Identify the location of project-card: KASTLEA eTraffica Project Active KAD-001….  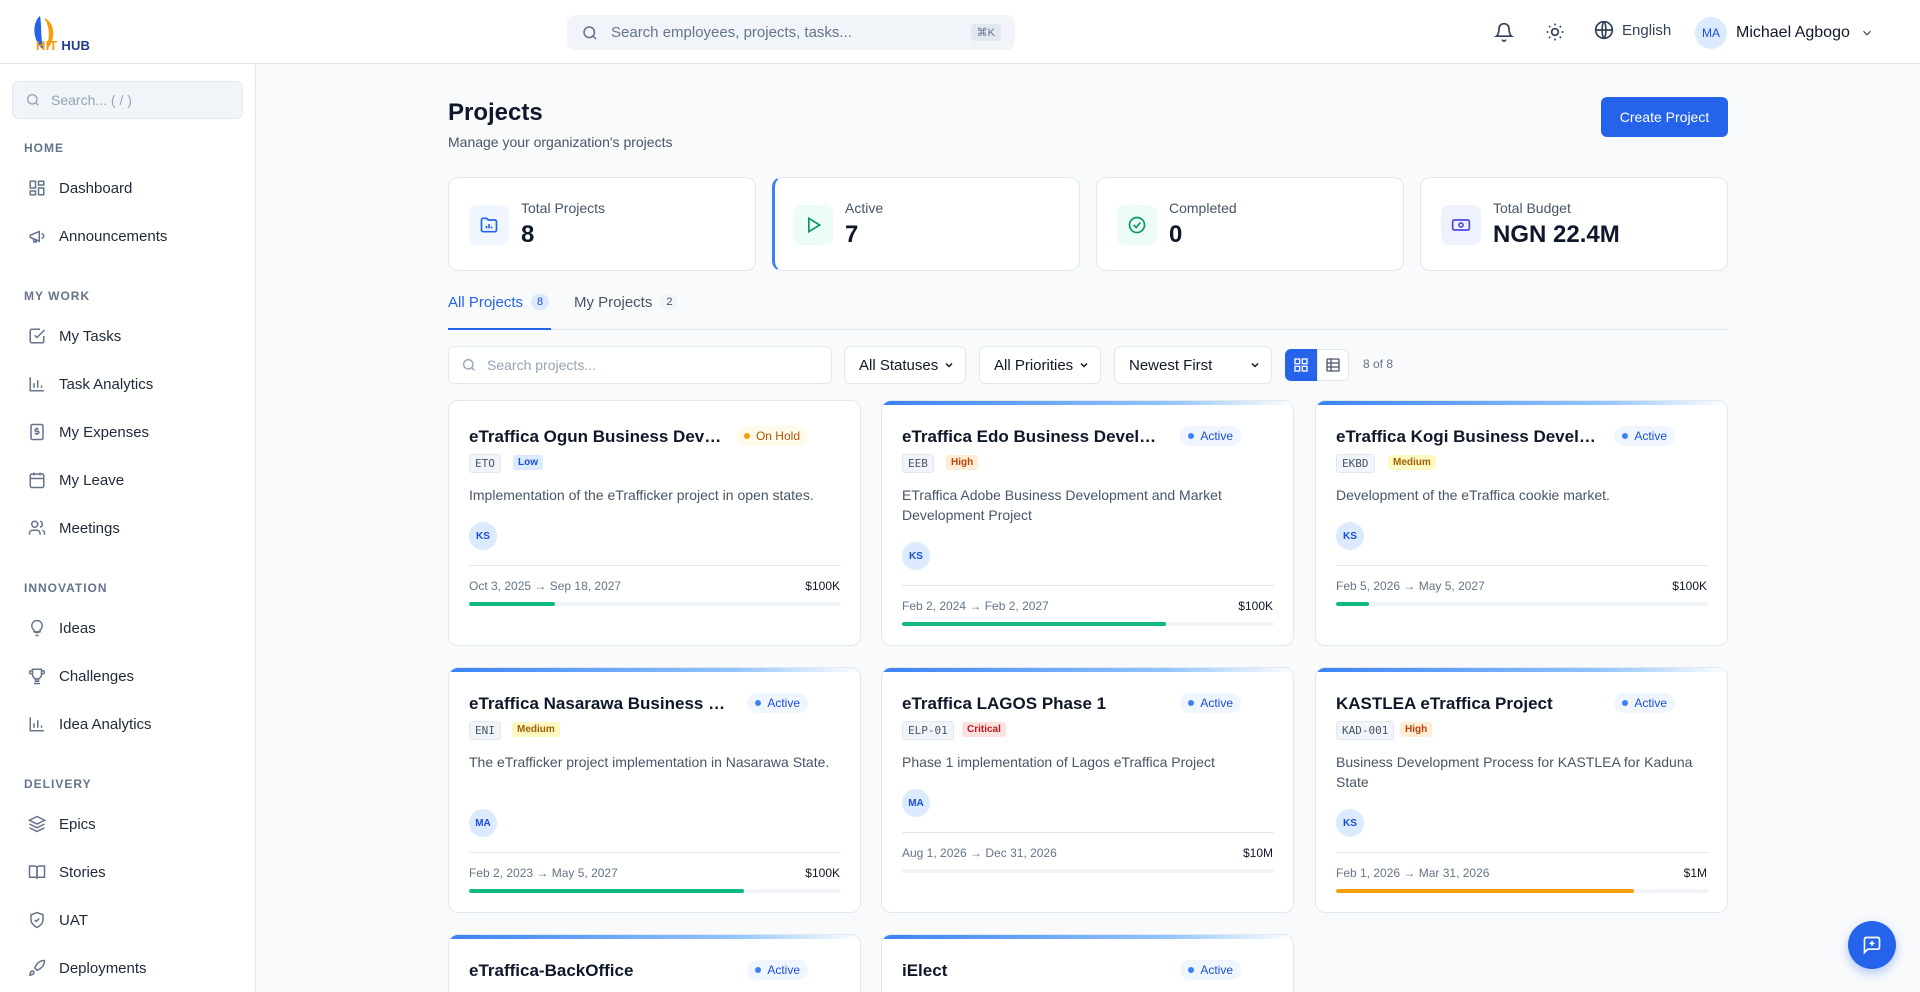
(1521, 790).